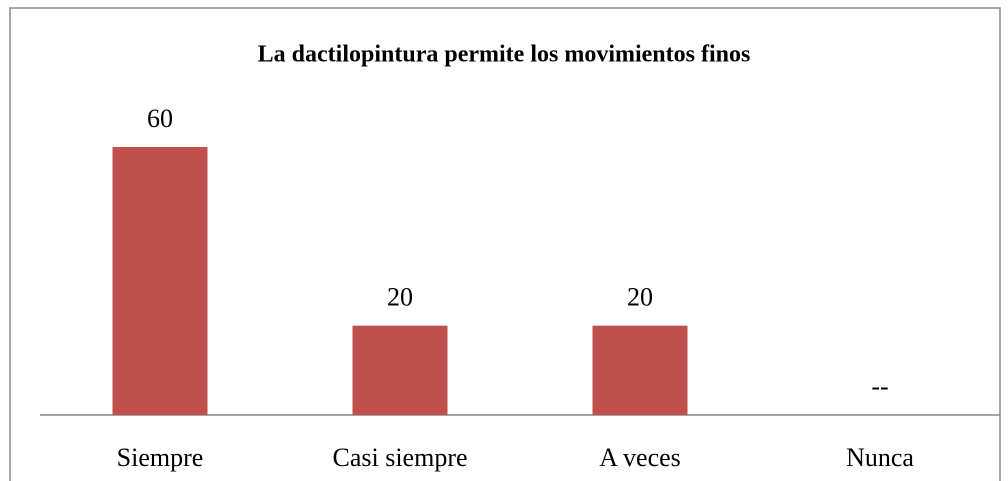  What do you see at coordinates (640, 457) in the screenshot?
I see `x-tick-label: A veces` at bounding box center [640, 457].